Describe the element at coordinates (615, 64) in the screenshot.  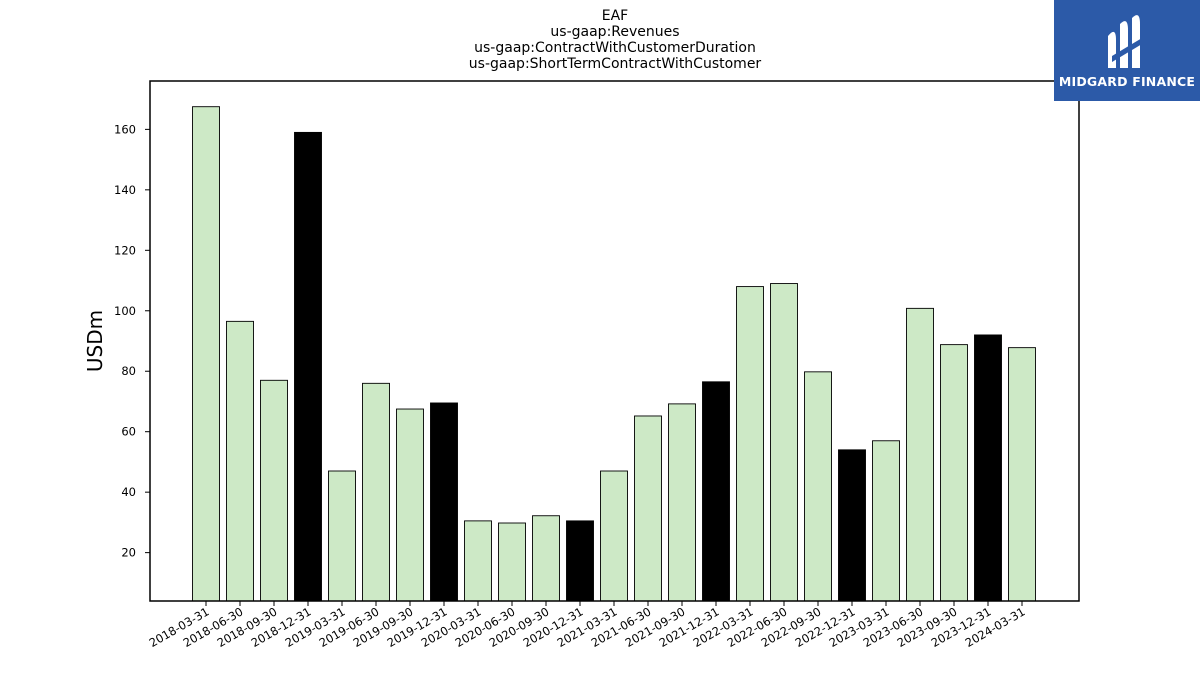
I see `chart-title-line: us-gaap:ShortTermContractWithCustomer` at that location.